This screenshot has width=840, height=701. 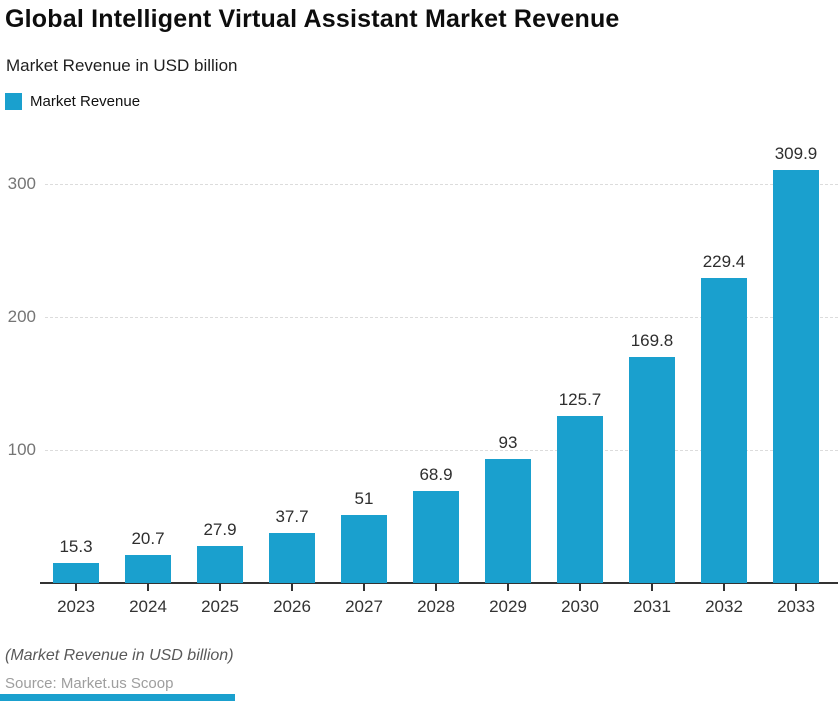 What do you see at coordinates (76, 606) in the screenshot?
I see `x-tick-label: 2023` at bounding box center [76, 606].